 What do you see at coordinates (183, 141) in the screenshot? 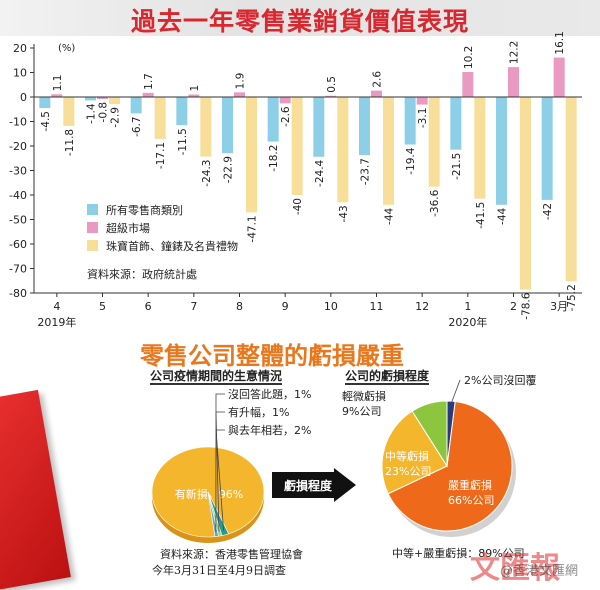
I see `data-label: -11.5` at bounding box center [183, 141].